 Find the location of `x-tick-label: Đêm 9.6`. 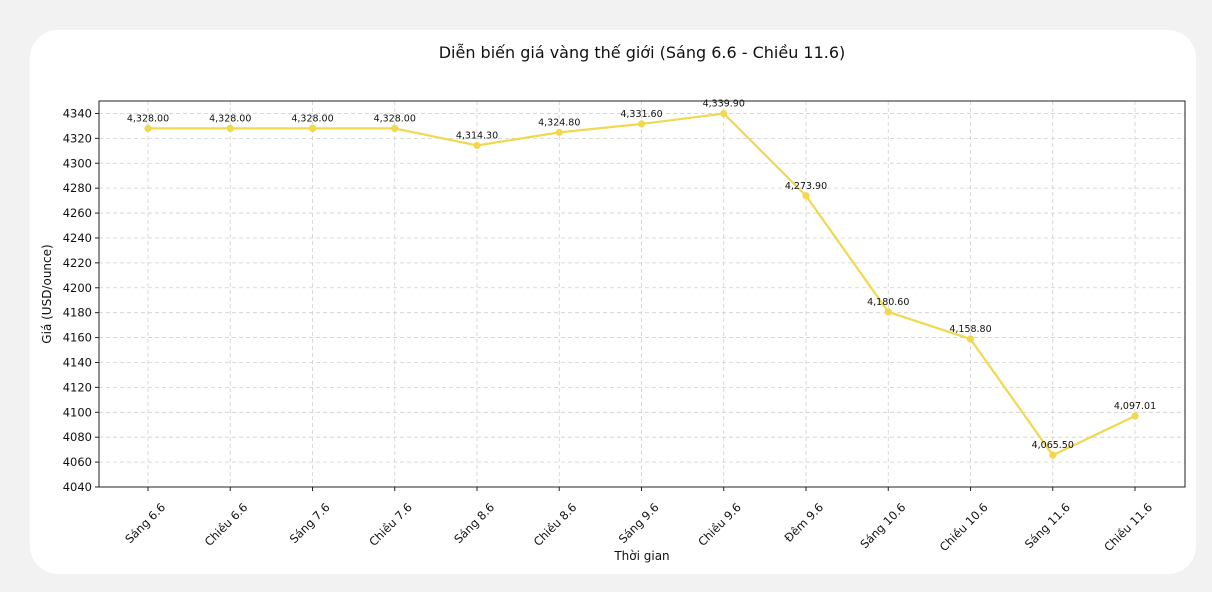

x-tick-label: Đêm 9.6 is located at coordinates (803, 522).